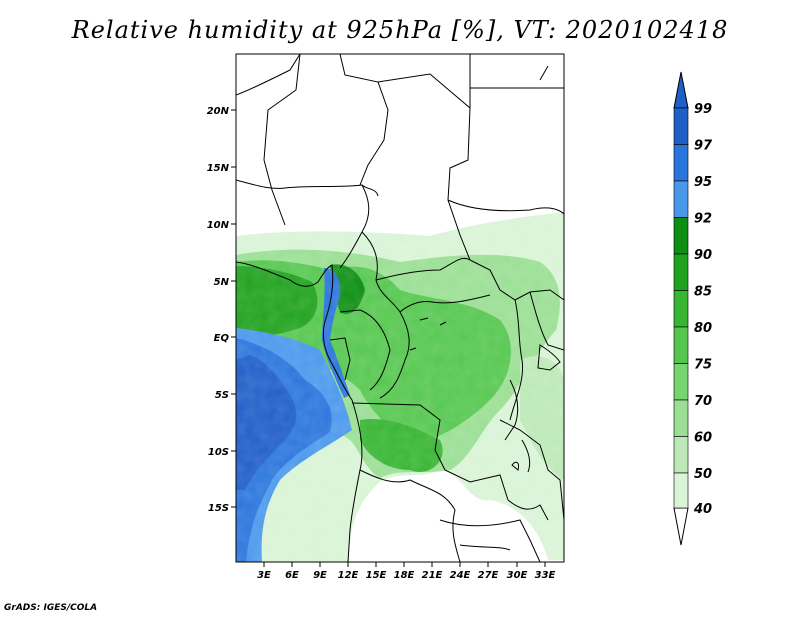 This screenshot has height=618, width=800. What do you see at coordinates (702, 509) in the screenshot?
I see `colorbar-label: 40` at bounding box center [702, 509].